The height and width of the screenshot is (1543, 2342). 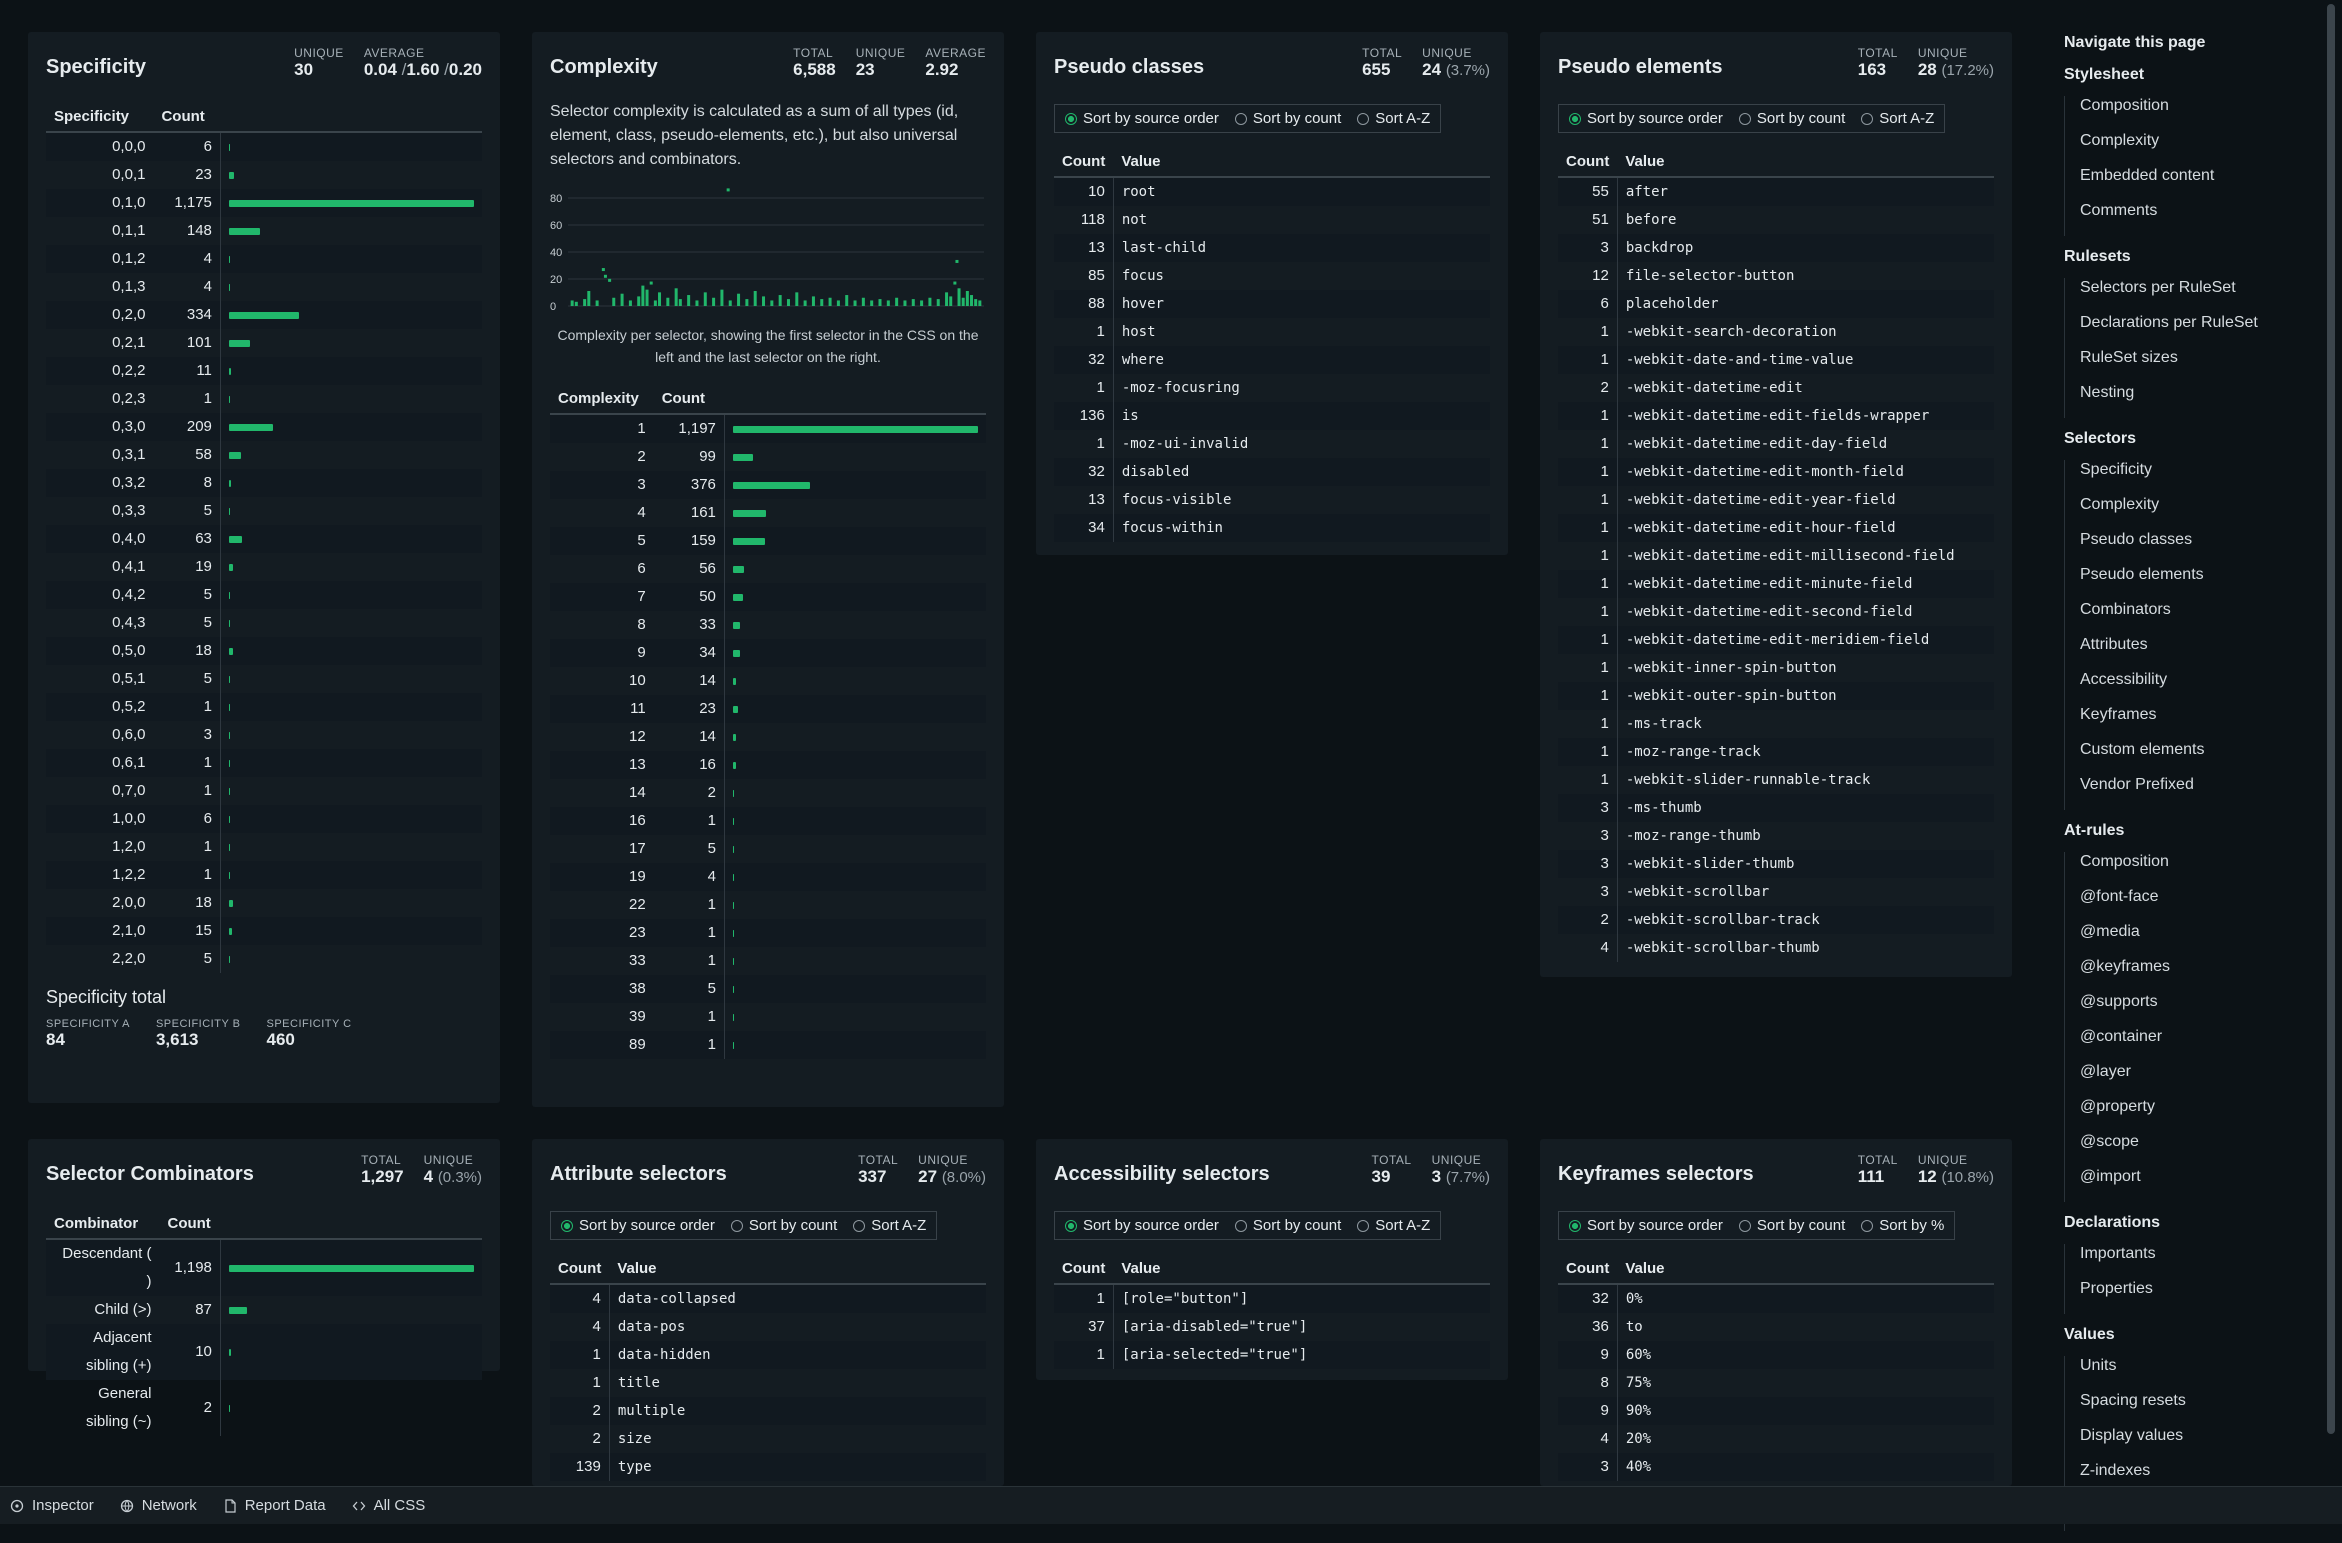 I want to click on unique-percent: (10.8%), so click(x=1967, y=1177).